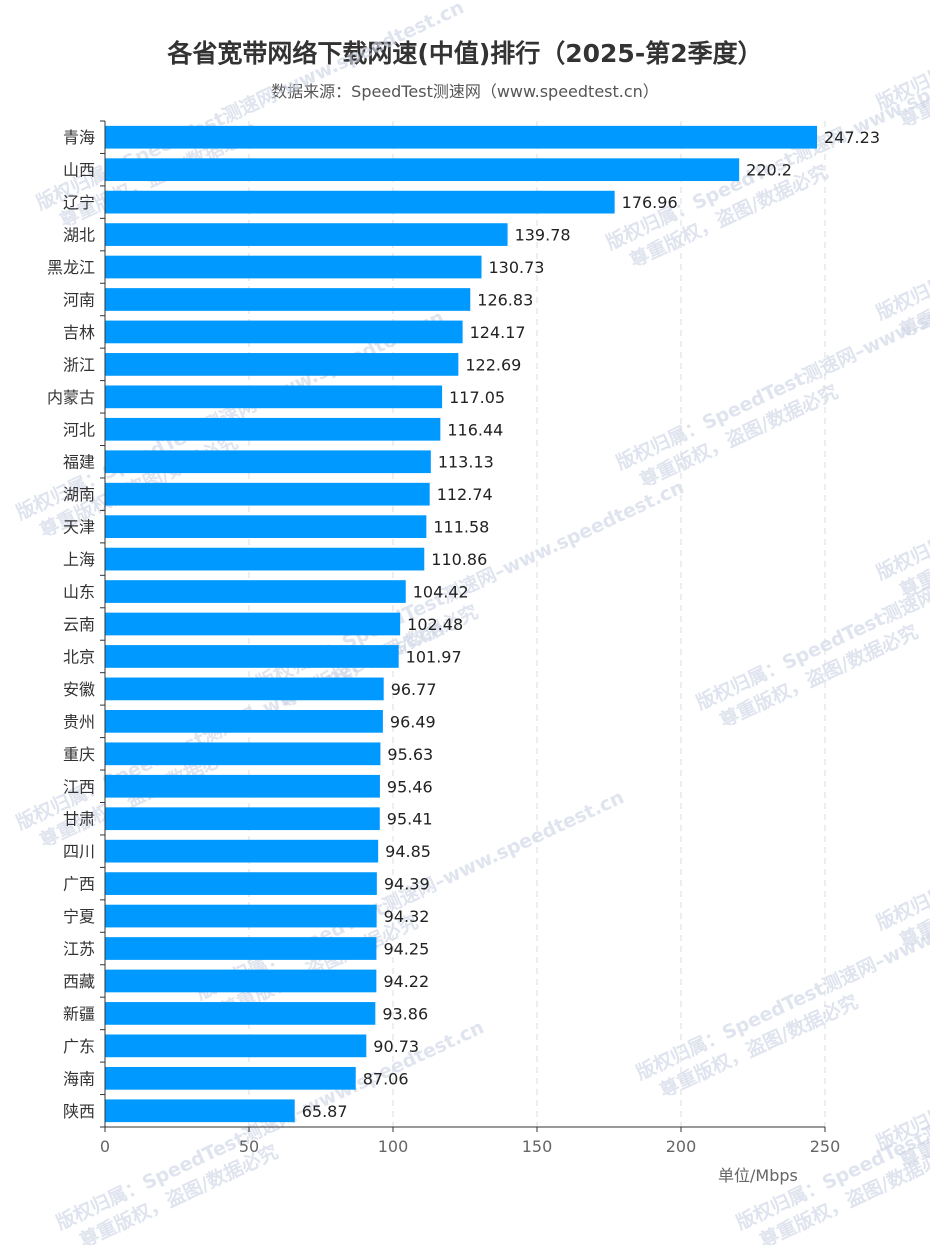  What do you see at coordinates (441, 592) in the screenshot?
I see `data-label: 104.42` at bounding box center [441, 592].